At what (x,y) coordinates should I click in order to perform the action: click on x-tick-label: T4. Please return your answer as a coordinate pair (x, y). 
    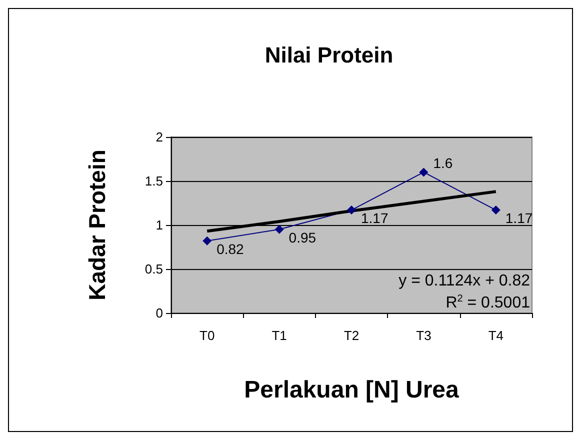
    Looking at the image, I should click on (496, 335).